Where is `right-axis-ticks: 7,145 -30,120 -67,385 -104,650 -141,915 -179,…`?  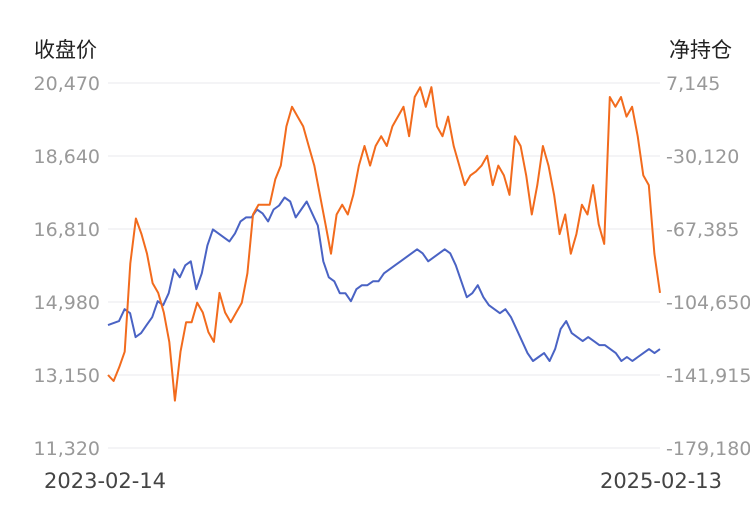 right-axis-ticks: 7,145 -30,120 -67,385 -104,650 -141,915 -179,… is located at coordinates (708, 266).